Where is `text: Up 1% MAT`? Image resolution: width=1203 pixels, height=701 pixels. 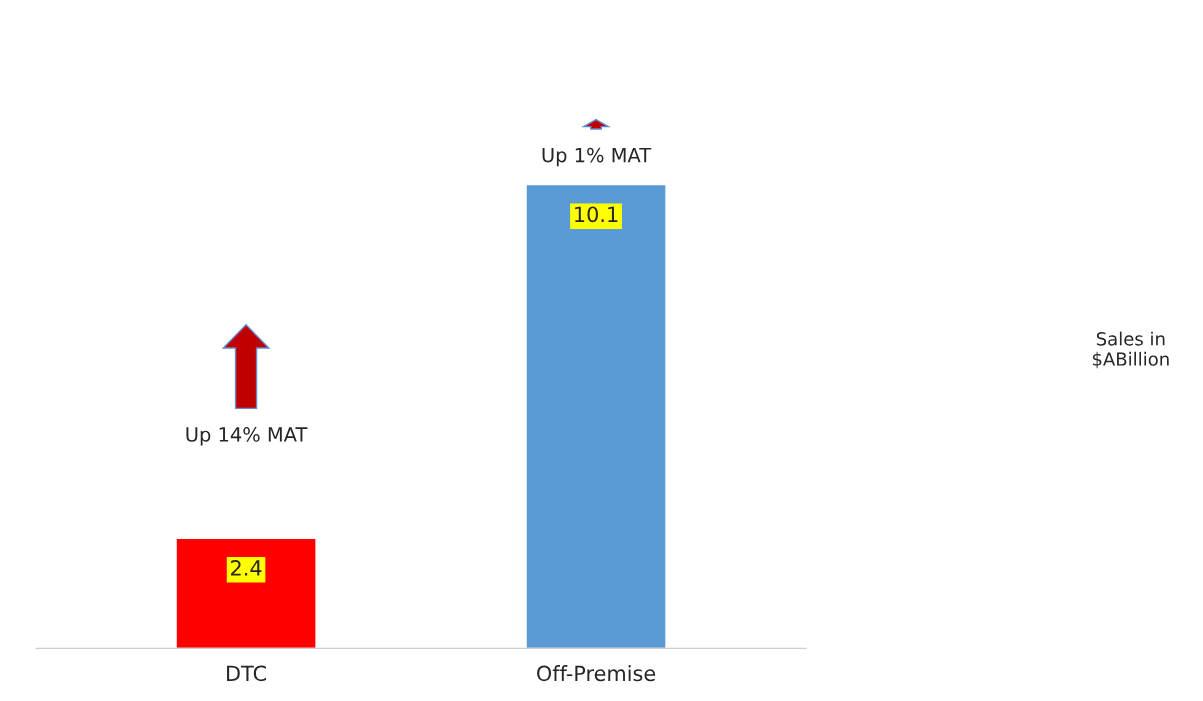
text: Up 1% MAT is located at coordinates (597, 157).